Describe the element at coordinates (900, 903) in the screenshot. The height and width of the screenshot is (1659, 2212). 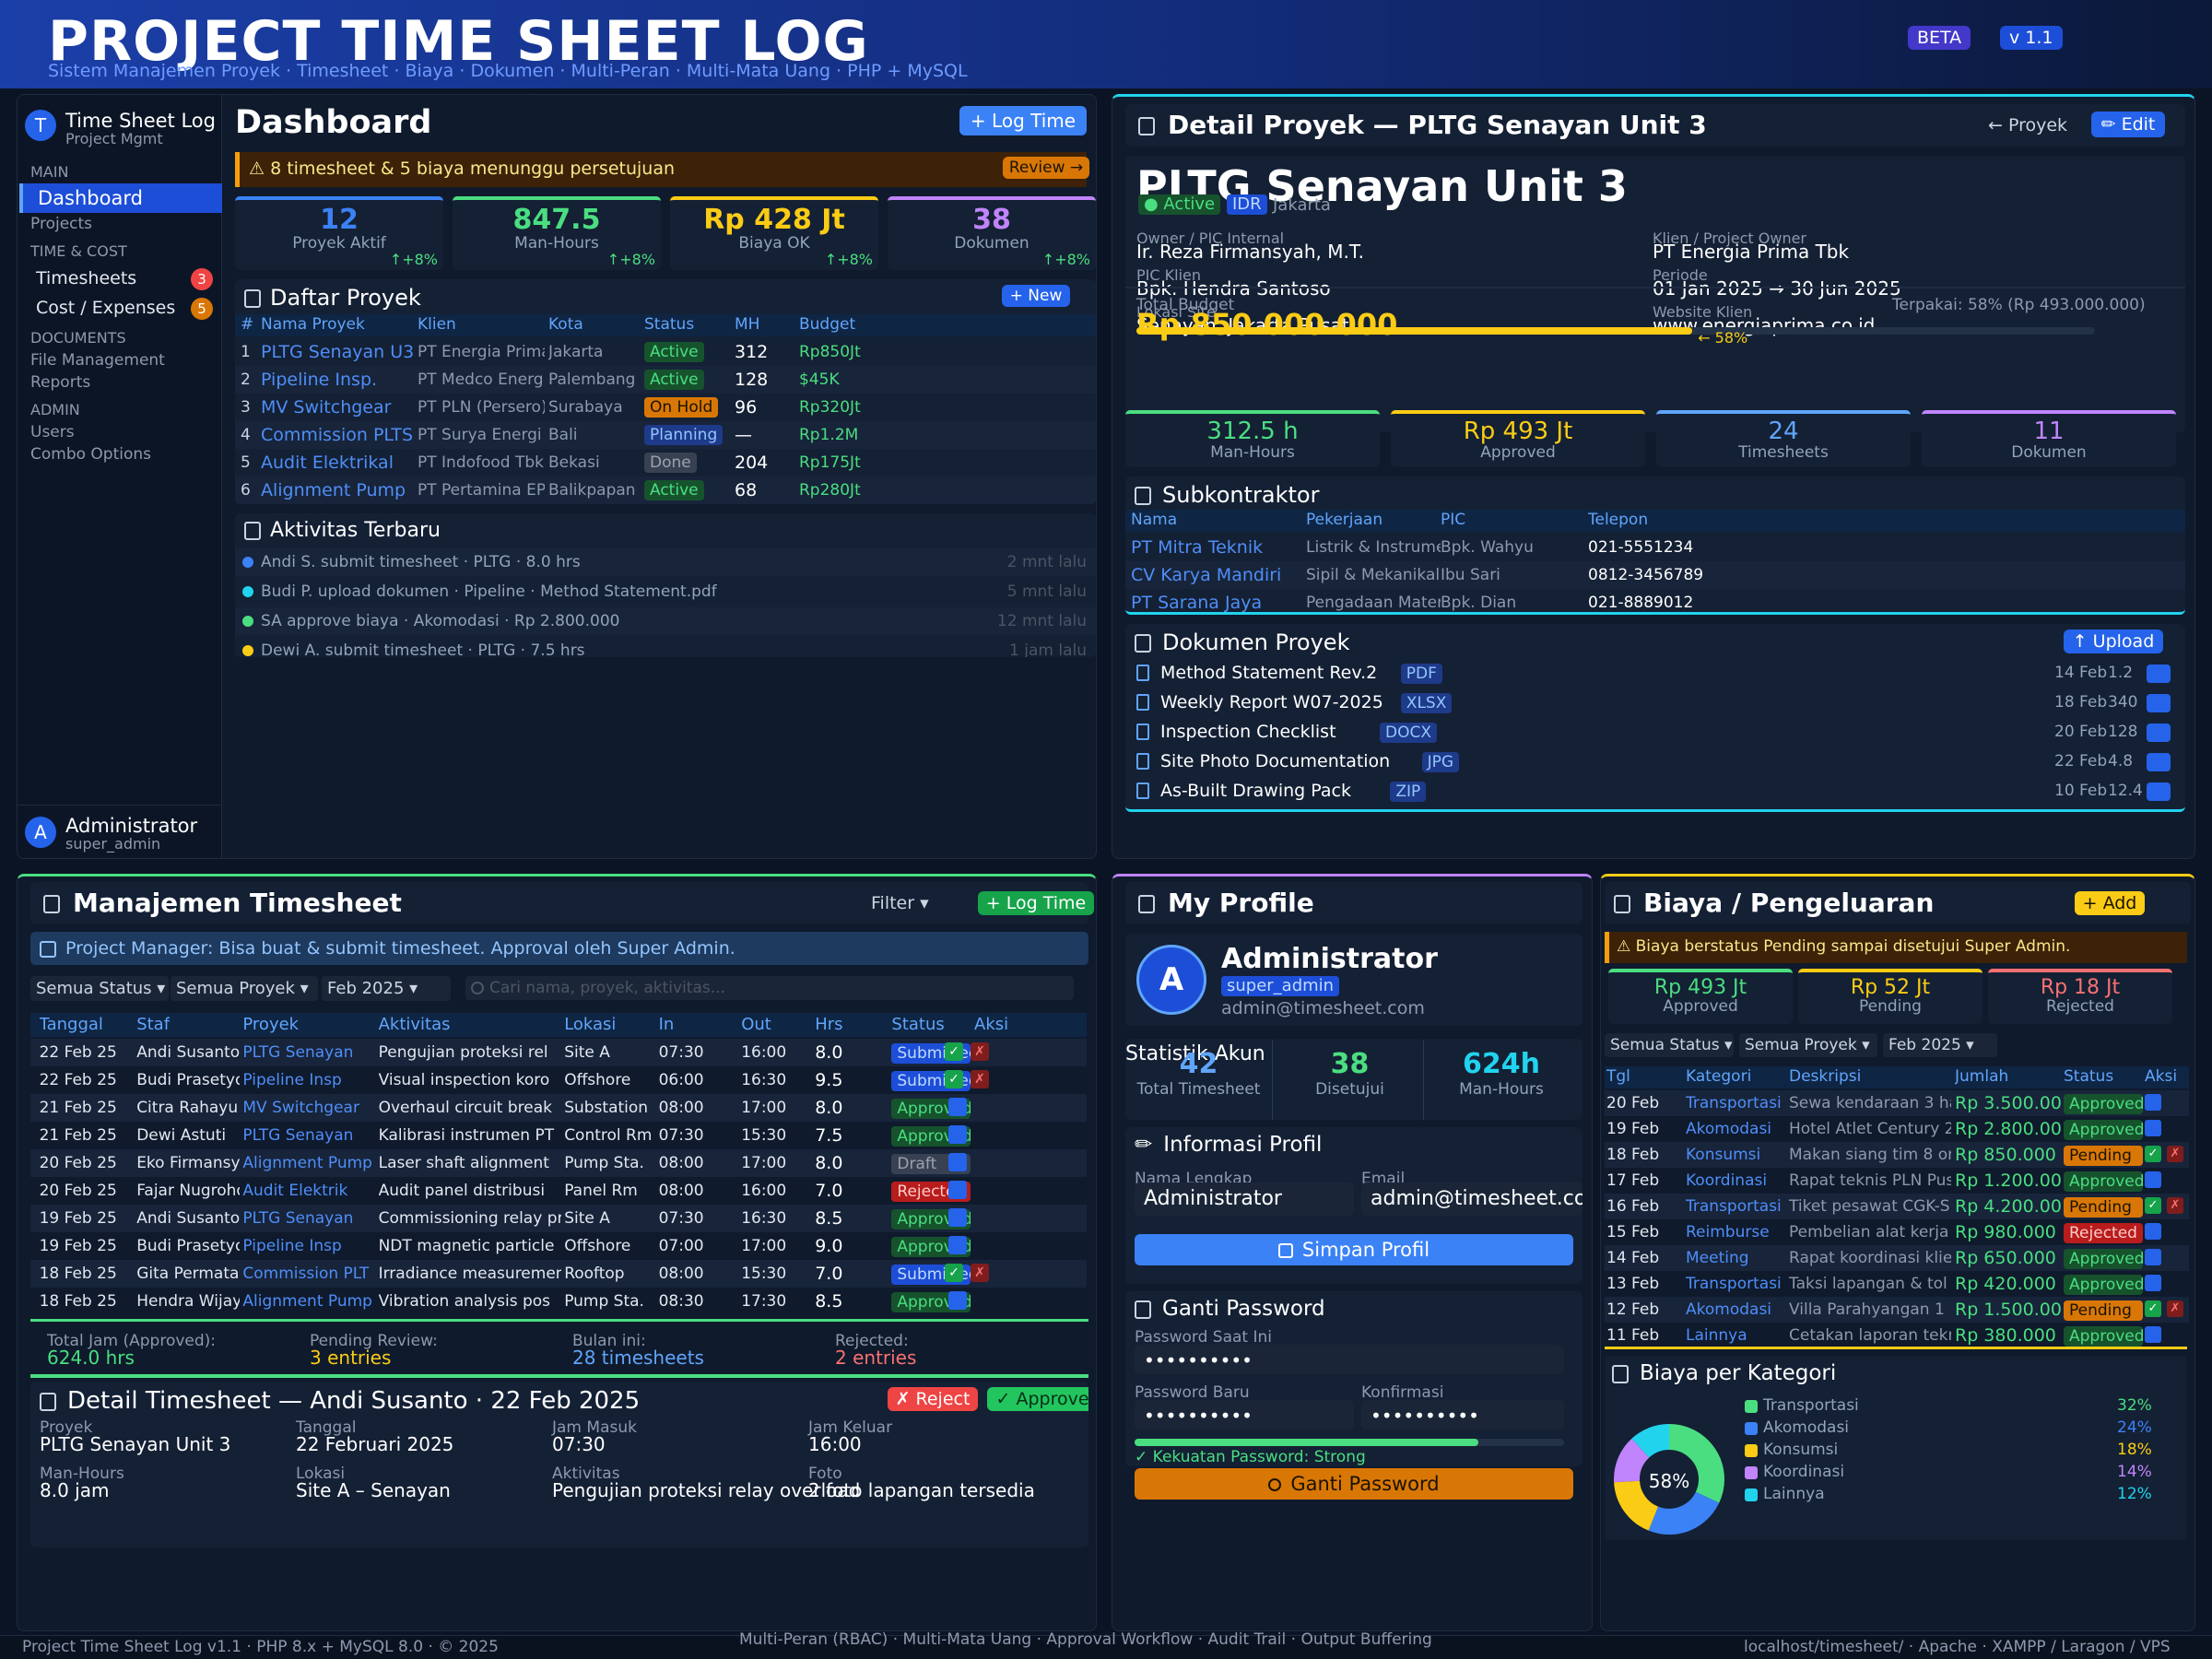
I see `filter-button: Filter ▾` at that location.